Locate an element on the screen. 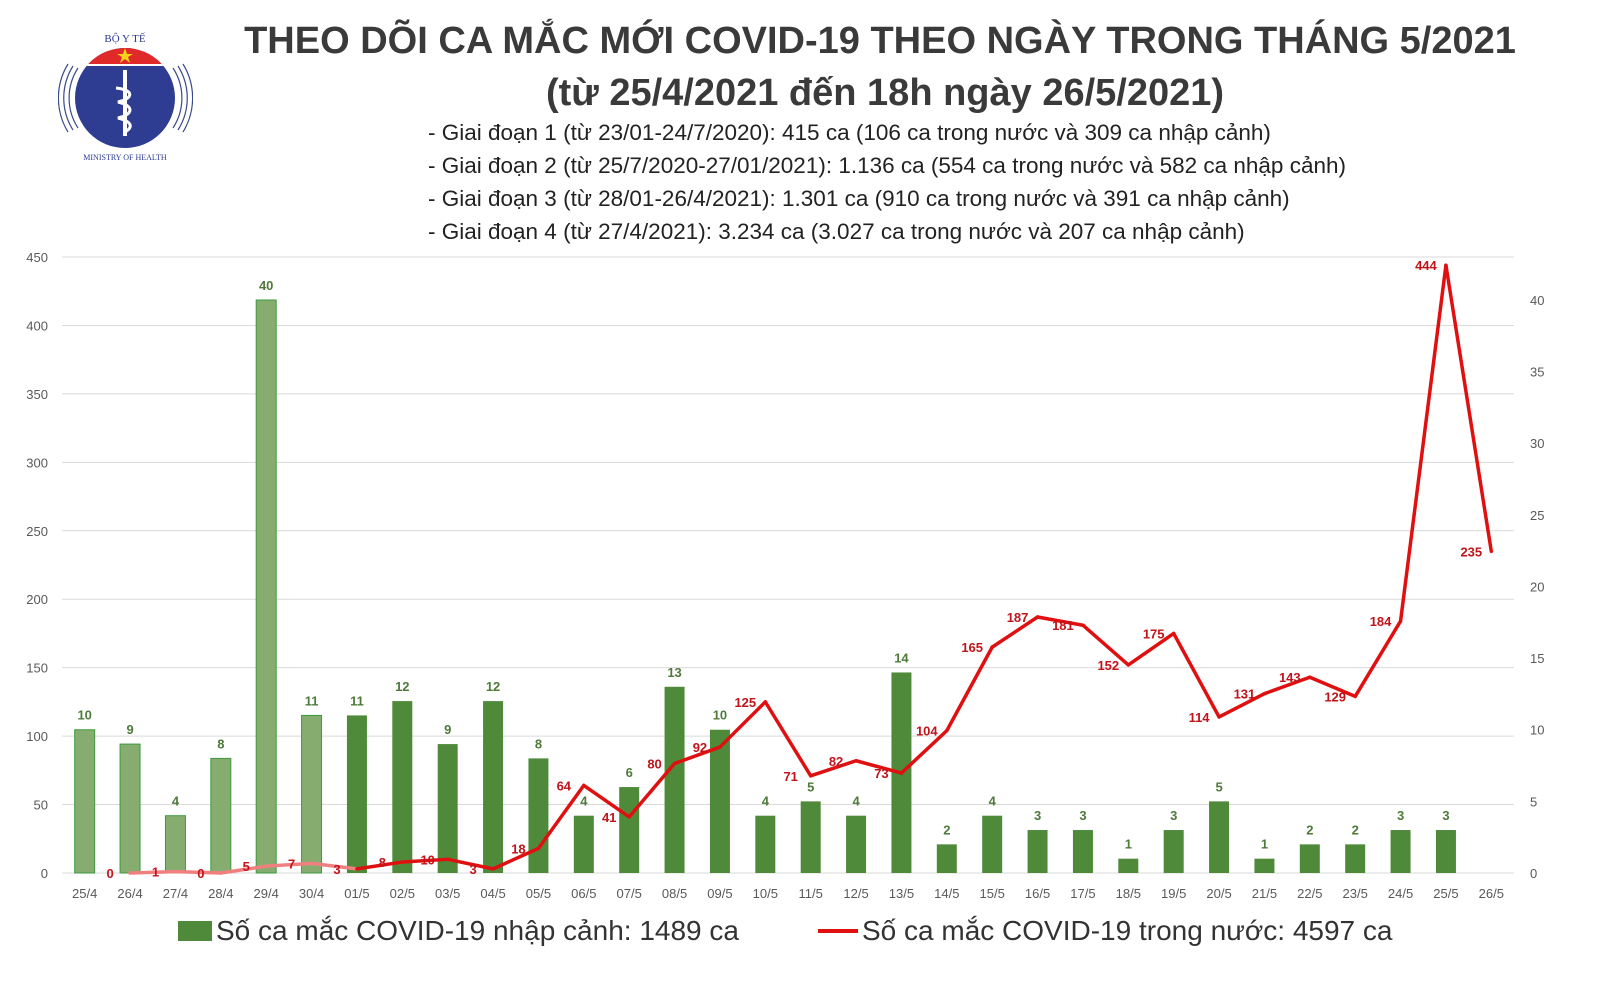 This screenshot has height=981, width=1600. x-axis-tick-label: 28/4 is located at coordinates (220, 893).